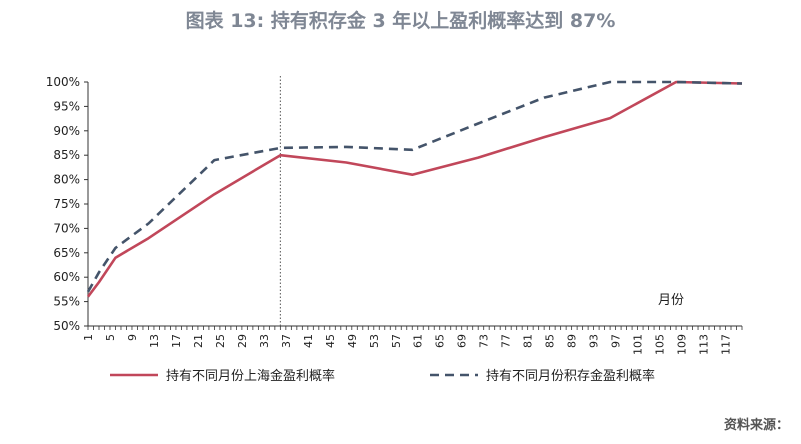  Describe the element at coordinates (756, 425) in the screenshot. I see `source-note: 资料来源：` at that location.